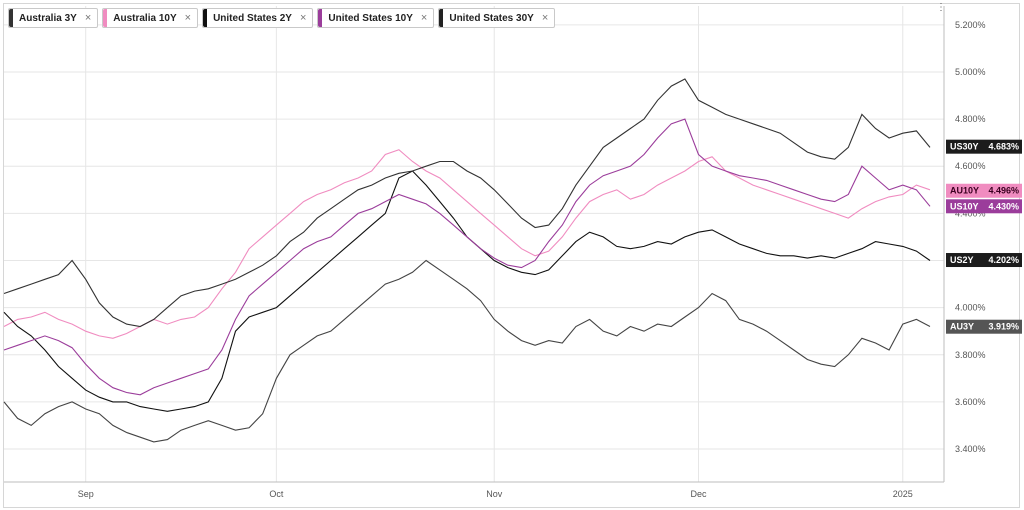 The height and width of the screenshot is (510, 1024). What do you see at coordinates (970, 449) in the screenshot?
I see `y-tick-label: 3.400%` at bounding box center [970, 449].